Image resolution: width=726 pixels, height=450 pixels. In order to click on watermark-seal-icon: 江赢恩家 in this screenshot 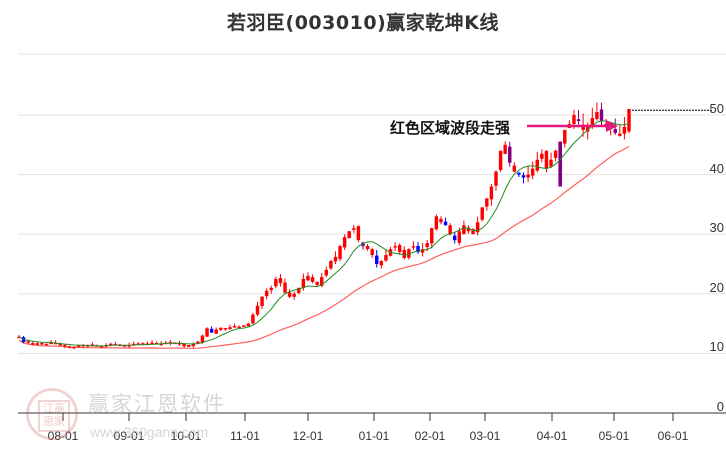, I will do `click(52, 414)`.